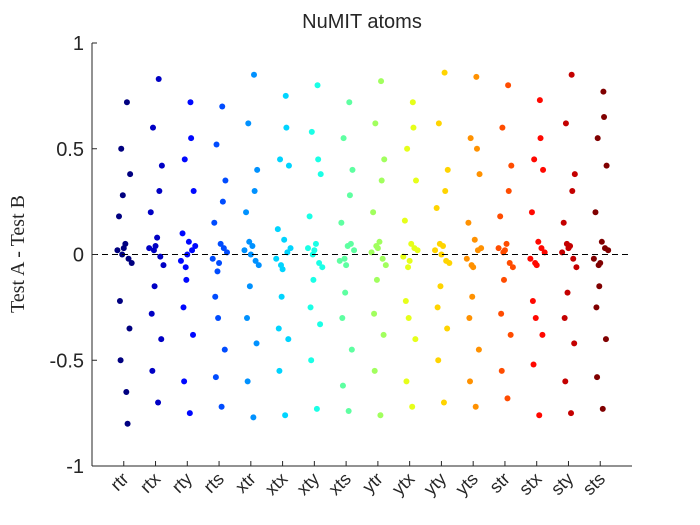  What do you see at coordinates (18, 254) in the screenshot?
I see `y-axis-label: Test A - Test B` at bounding box center [18, 254].